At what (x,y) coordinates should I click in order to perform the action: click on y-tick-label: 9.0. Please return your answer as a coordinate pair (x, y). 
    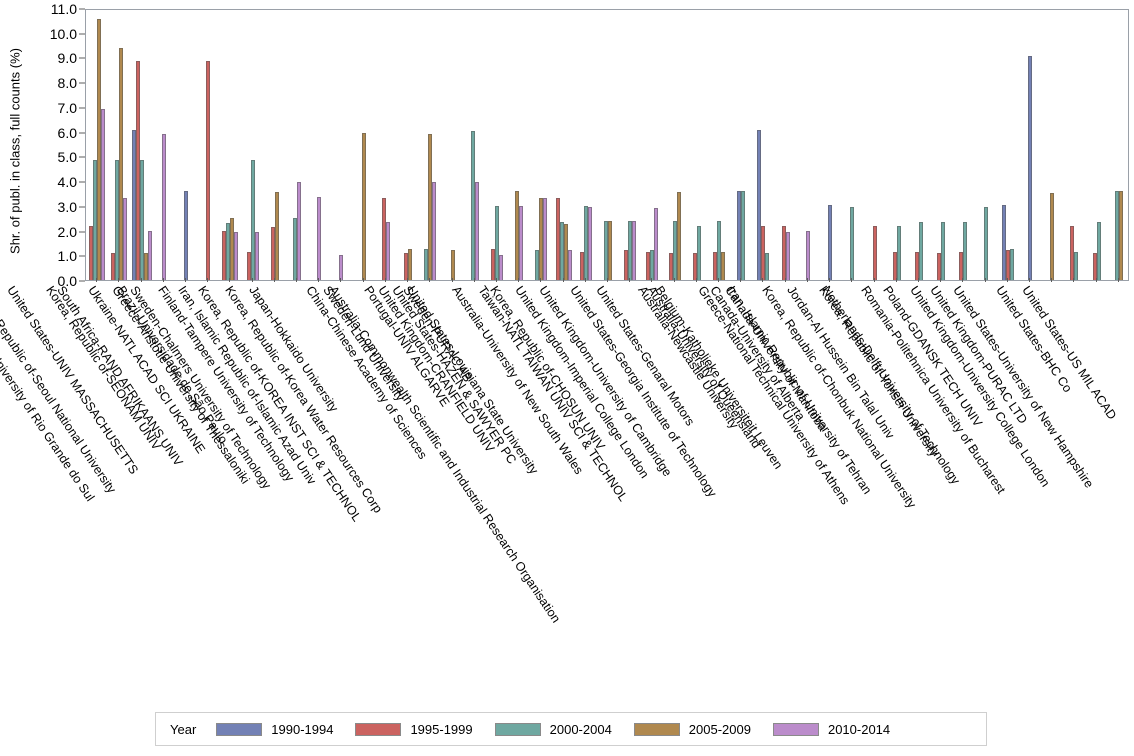
    Looking at the image, I should click on (67, 58).